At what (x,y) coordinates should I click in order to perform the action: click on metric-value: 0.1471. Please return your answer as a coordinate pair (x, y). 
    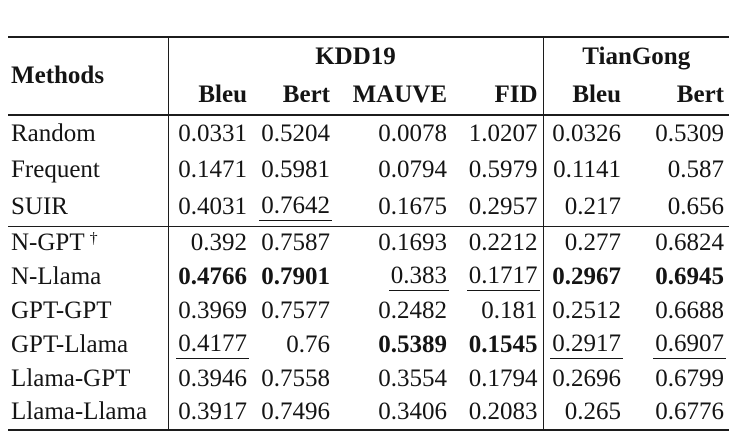
    Looking at the image, I should click on (212, 170).